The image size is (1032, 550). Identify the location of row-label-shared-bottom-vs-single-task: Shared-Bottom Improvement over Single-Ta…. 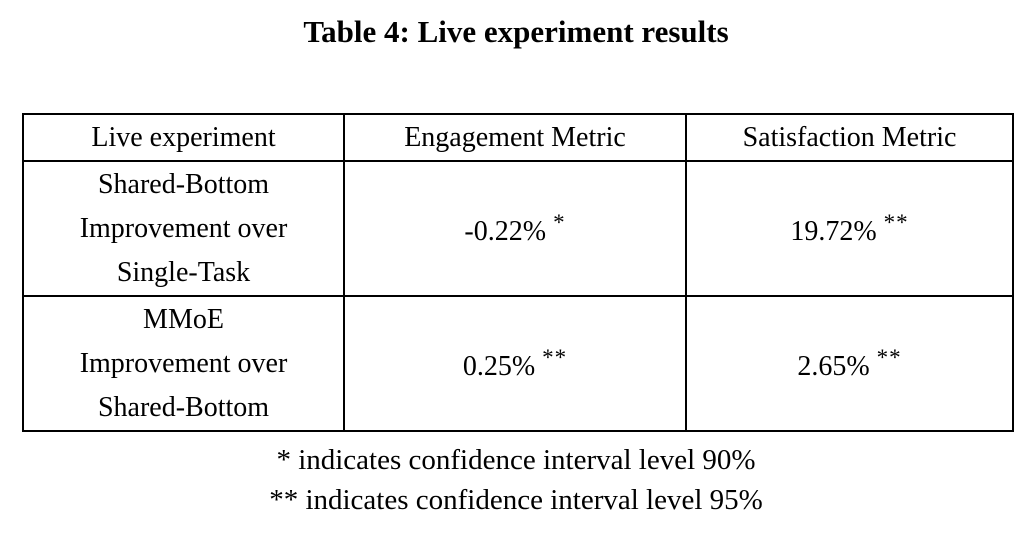
(183, 228).